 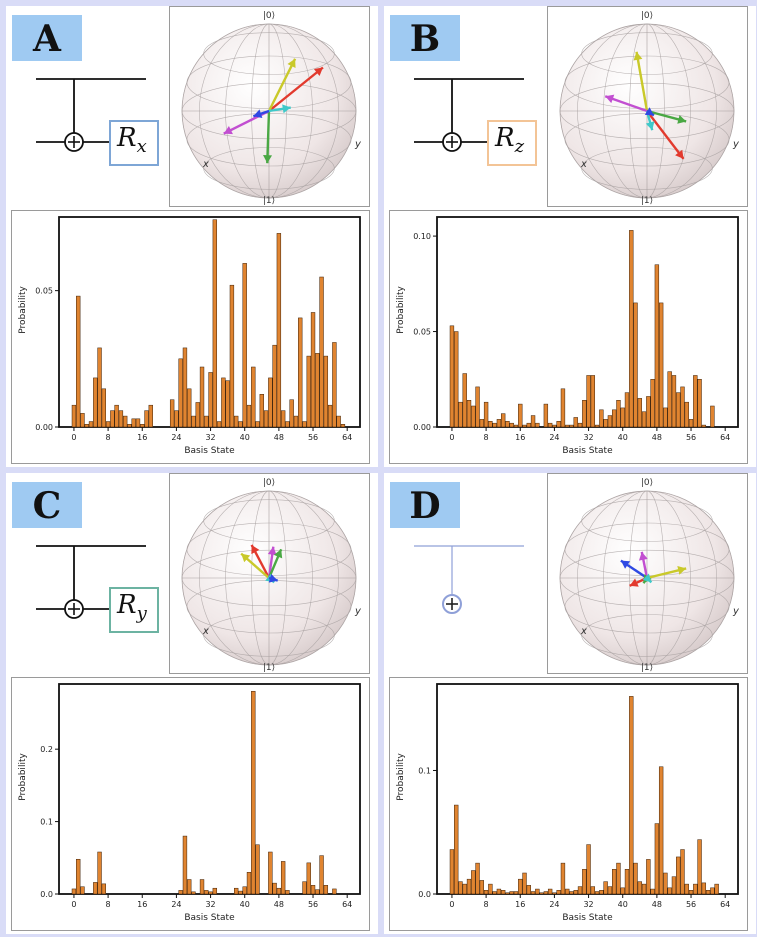 I want to click on gate-name: R, so click(x=127, y=138).